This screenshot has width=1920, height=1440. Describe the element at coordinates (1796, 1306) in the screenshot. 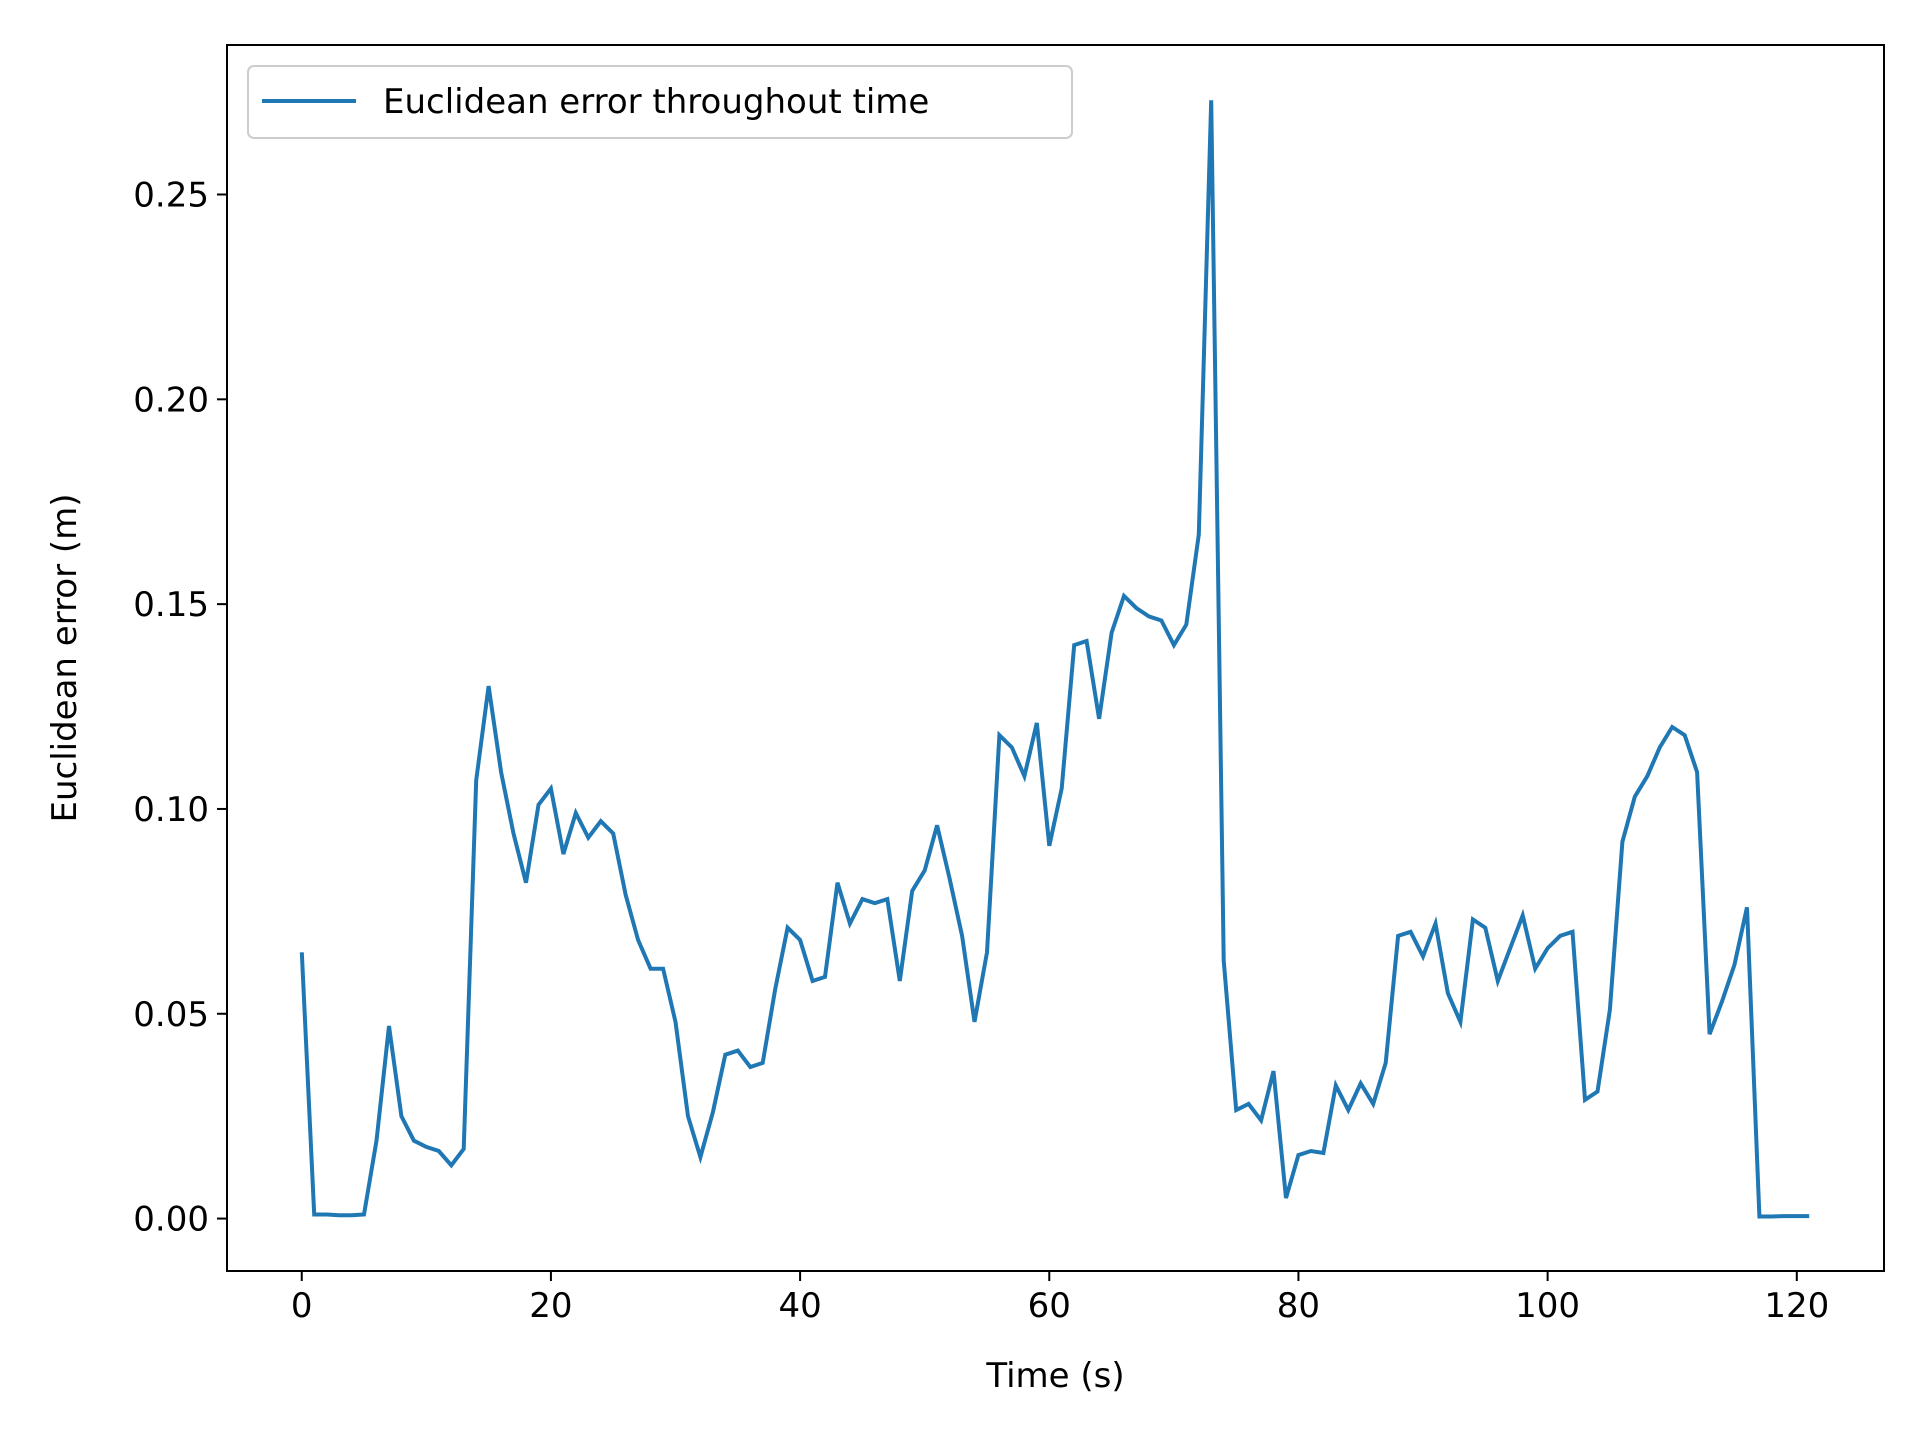

I see `x-tick-label: 120` at that location.